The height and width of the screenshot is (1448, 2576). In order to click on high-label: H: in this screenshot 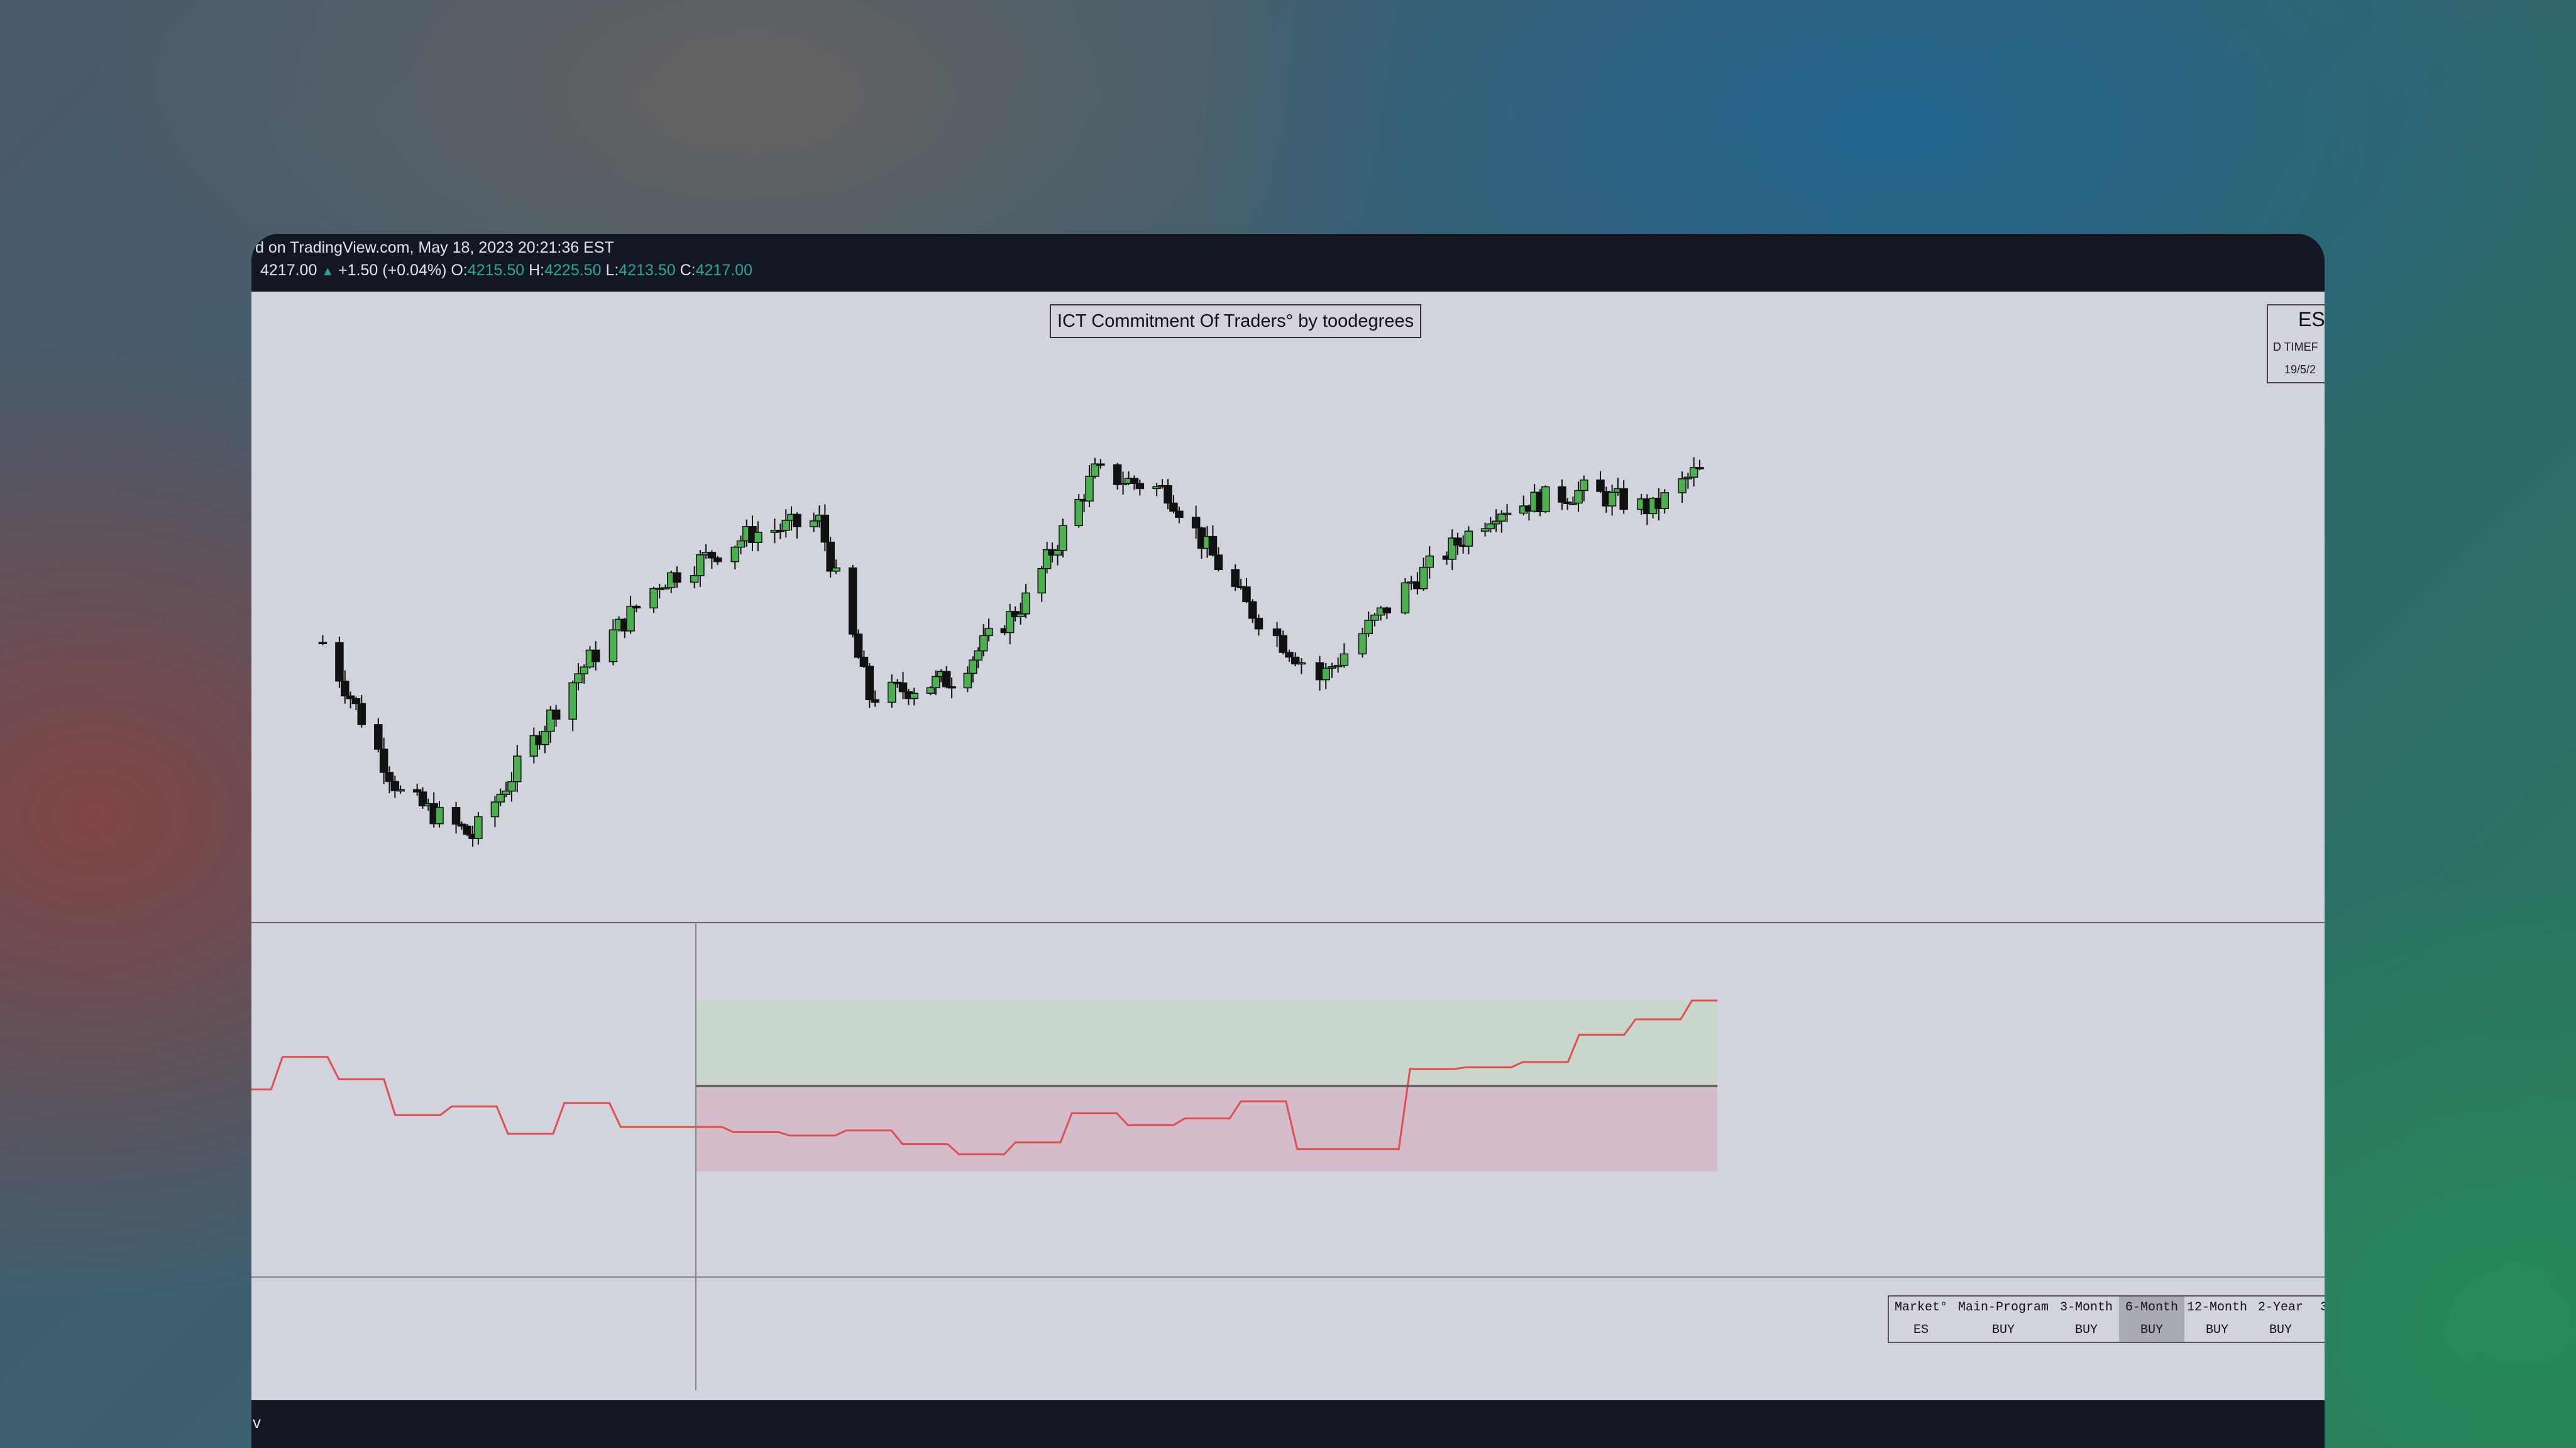, I will do `click(537, 270)`.